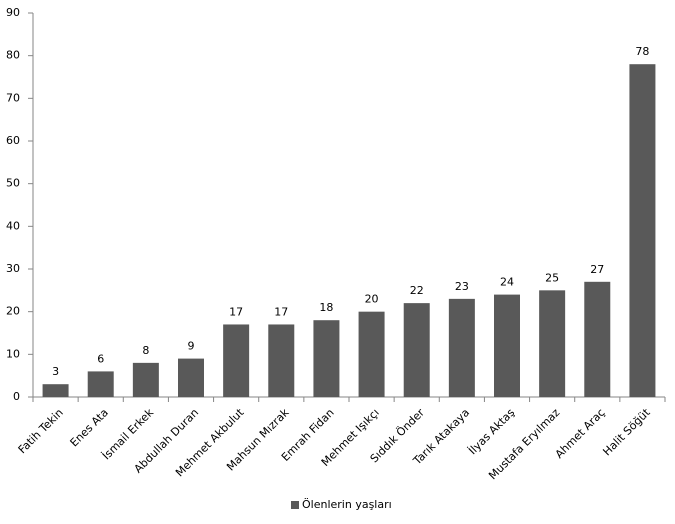  What do you see at coordinates (462, 286) in the screenshot?
I see `data-label: 23` at bounding box center [462, 286].